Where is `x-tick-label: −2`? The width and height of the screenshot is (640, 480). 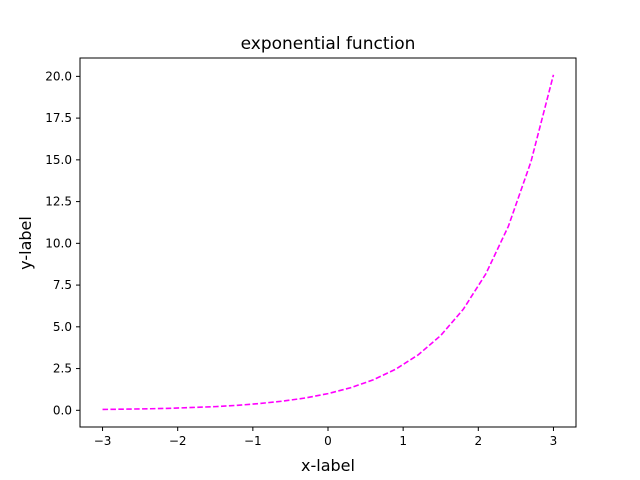
x-tick-label: −2 is located at coordinates (178, 441).